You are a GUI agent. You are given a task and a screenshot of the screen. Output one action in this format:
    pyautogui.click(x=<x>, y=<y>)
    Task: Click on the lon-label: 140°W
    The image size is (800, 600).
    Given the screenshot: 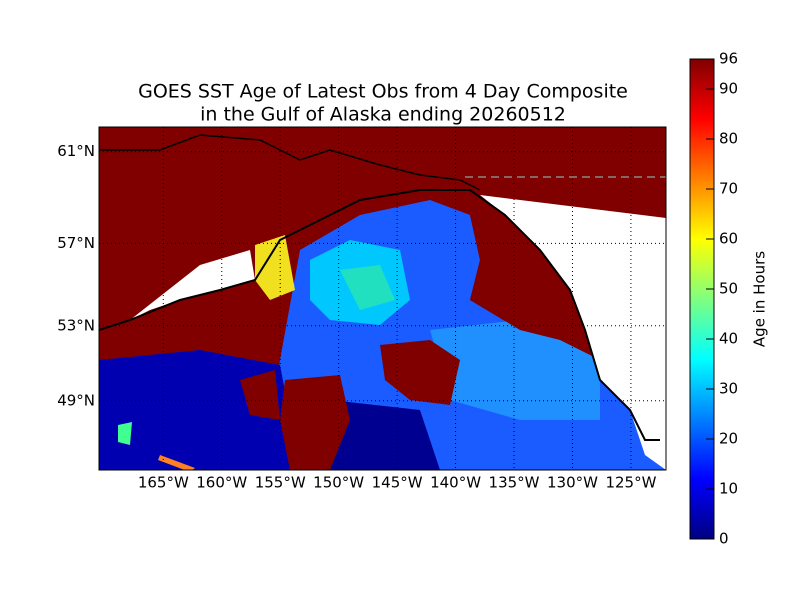 What is the action you would take?
    pyautogui.click(x=455, y=483)
    